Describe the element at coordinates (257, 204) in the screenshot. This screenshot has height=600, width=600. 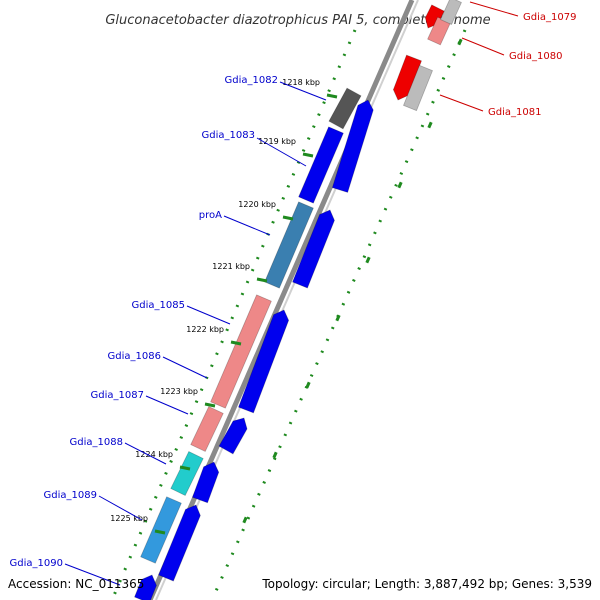
I see `kbp-tick-label: 1220 kbp` at that location.